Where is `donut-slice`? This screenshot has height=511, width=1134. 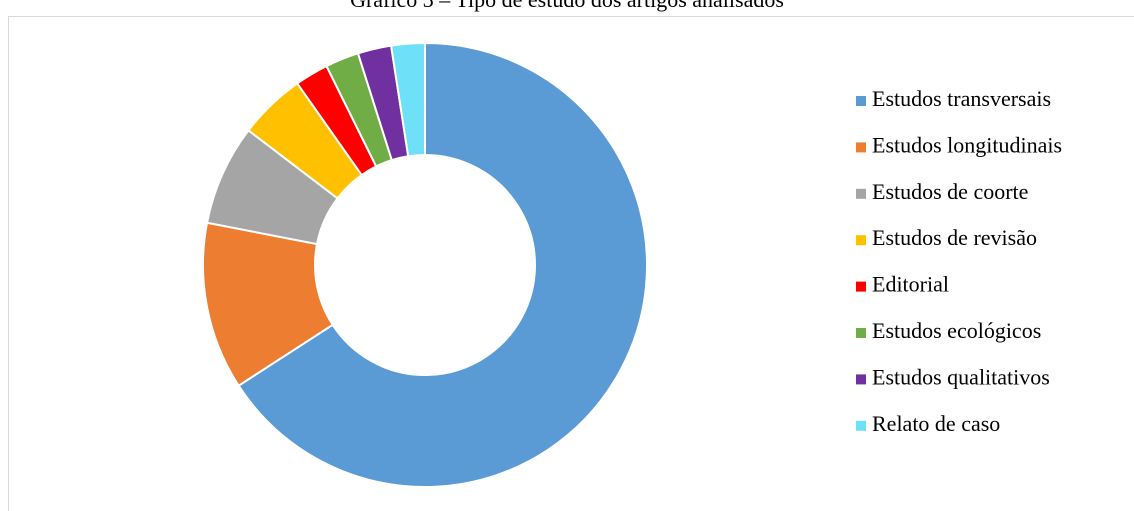 donut-slice is located at coordinates (407, 99).